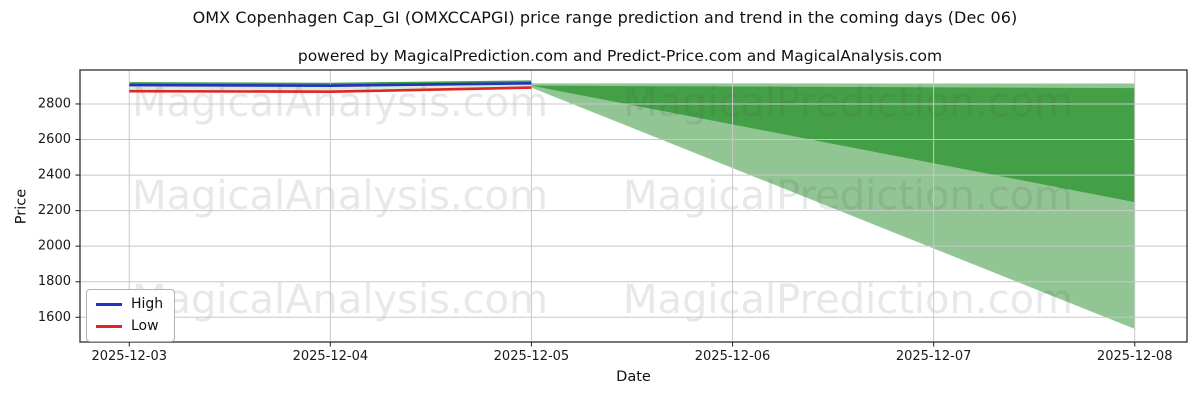 The image size is (1200, 400). I want to click on y-tick-label: 1800, so click(54, 281).